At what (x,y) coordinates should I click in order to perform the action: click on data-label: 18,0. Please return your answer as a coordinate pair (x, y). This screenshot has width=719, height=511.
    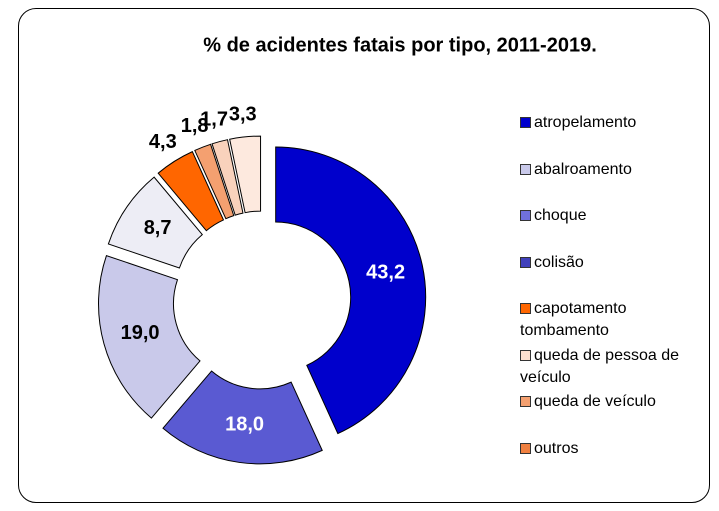
    Looking at the image, I should click on (244, 425).